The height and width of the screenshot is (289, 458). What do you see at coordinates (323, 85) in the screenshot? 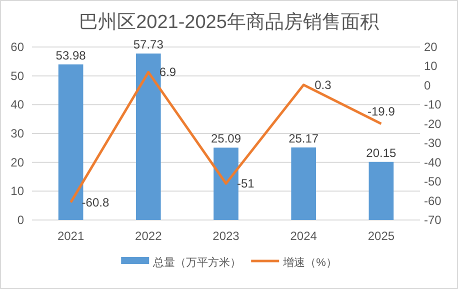
I see `data-label: 0.3` at bounding box center [323, 85].